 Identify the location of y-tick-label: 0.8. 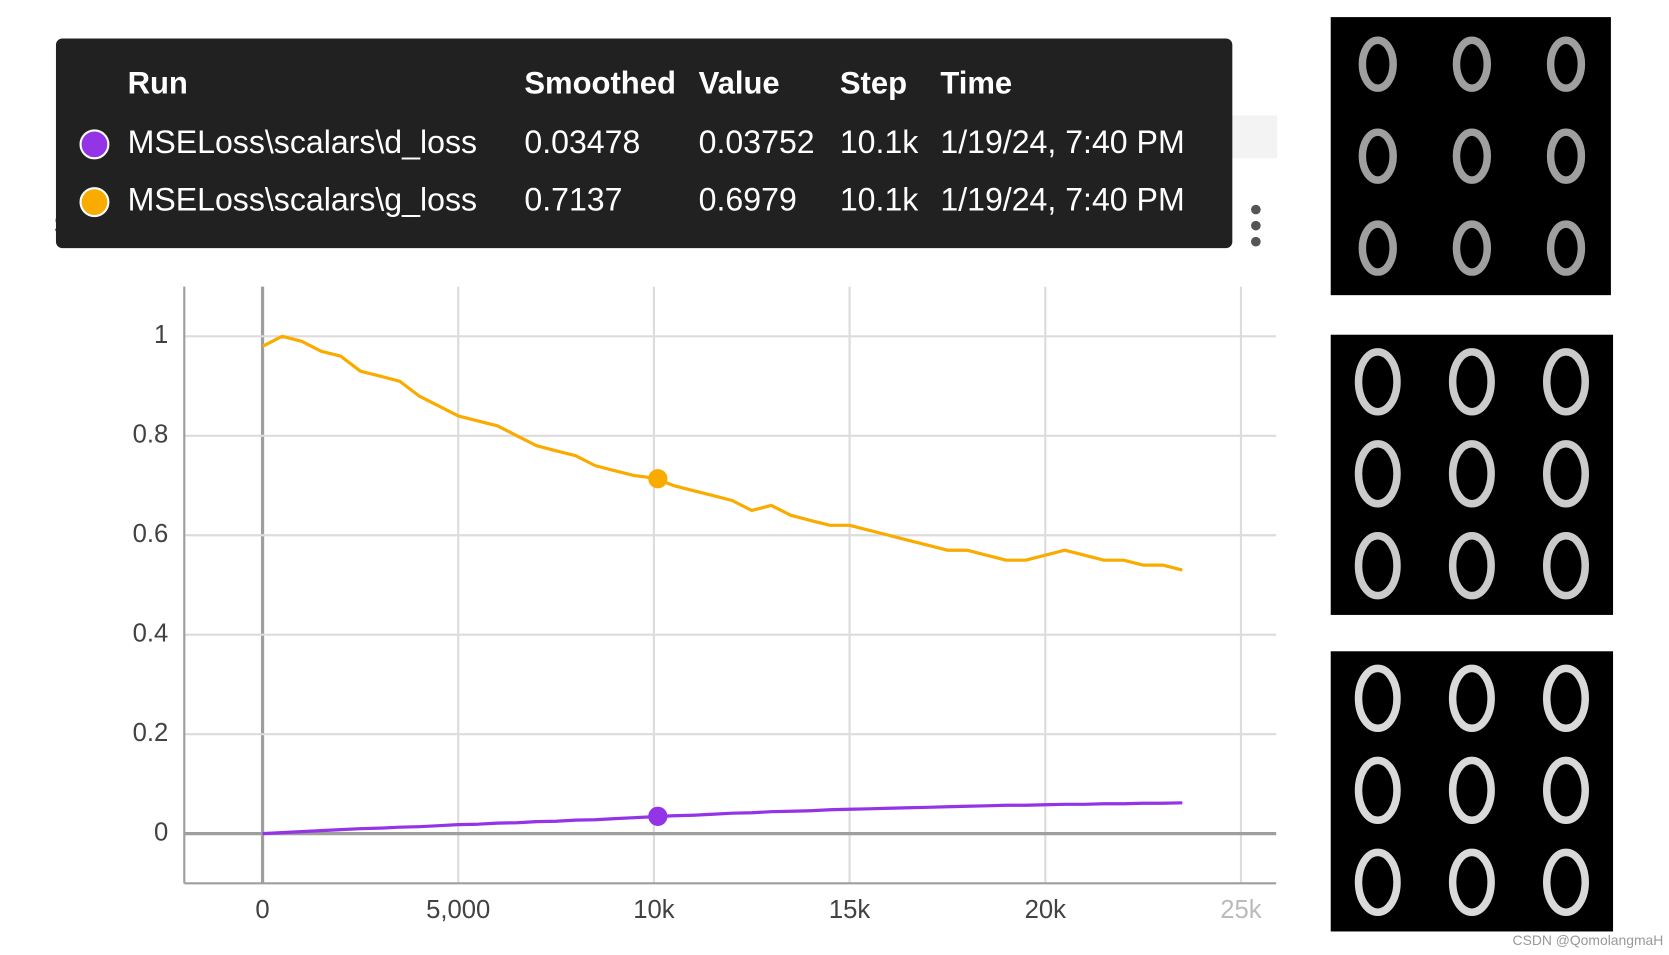
(151, 435).